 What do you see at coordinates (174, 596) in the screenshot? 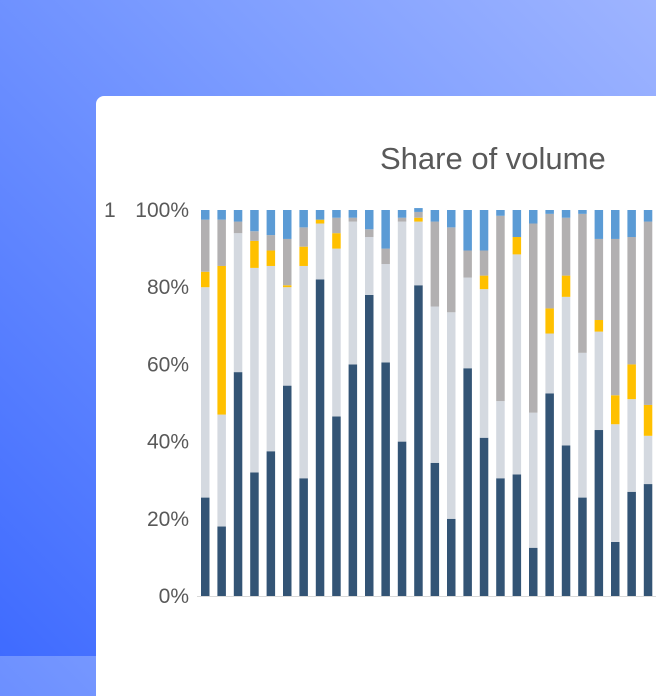
I see `y-tick-label: 0%` at bounding box center [174, 596].